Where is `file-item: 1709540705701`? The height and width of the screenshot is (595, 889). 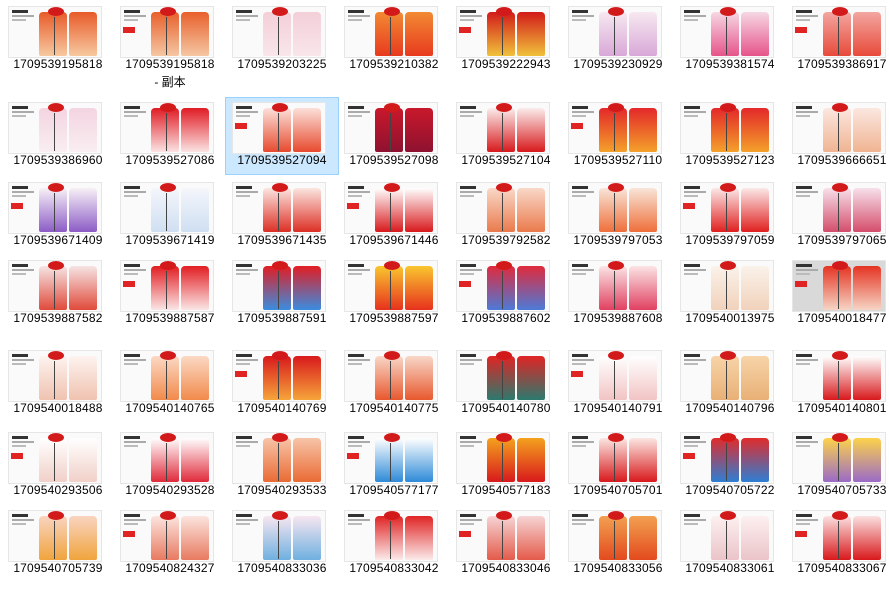 file-item: 1709540705701 is located at coordinates (618, 466).